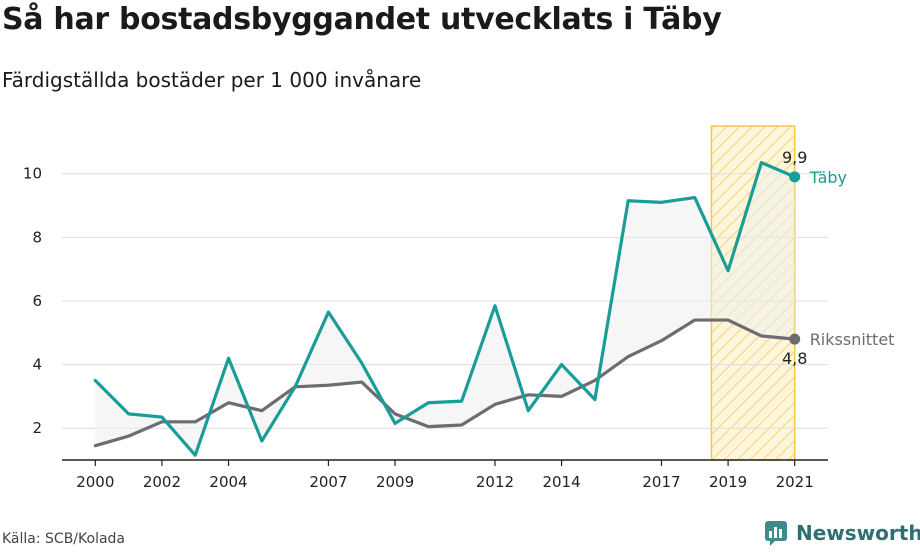  What do you see at coordinates (776, 533) in the screenshot?
I see `newsworthy-logo-icon` at bounding box center [776, 533].